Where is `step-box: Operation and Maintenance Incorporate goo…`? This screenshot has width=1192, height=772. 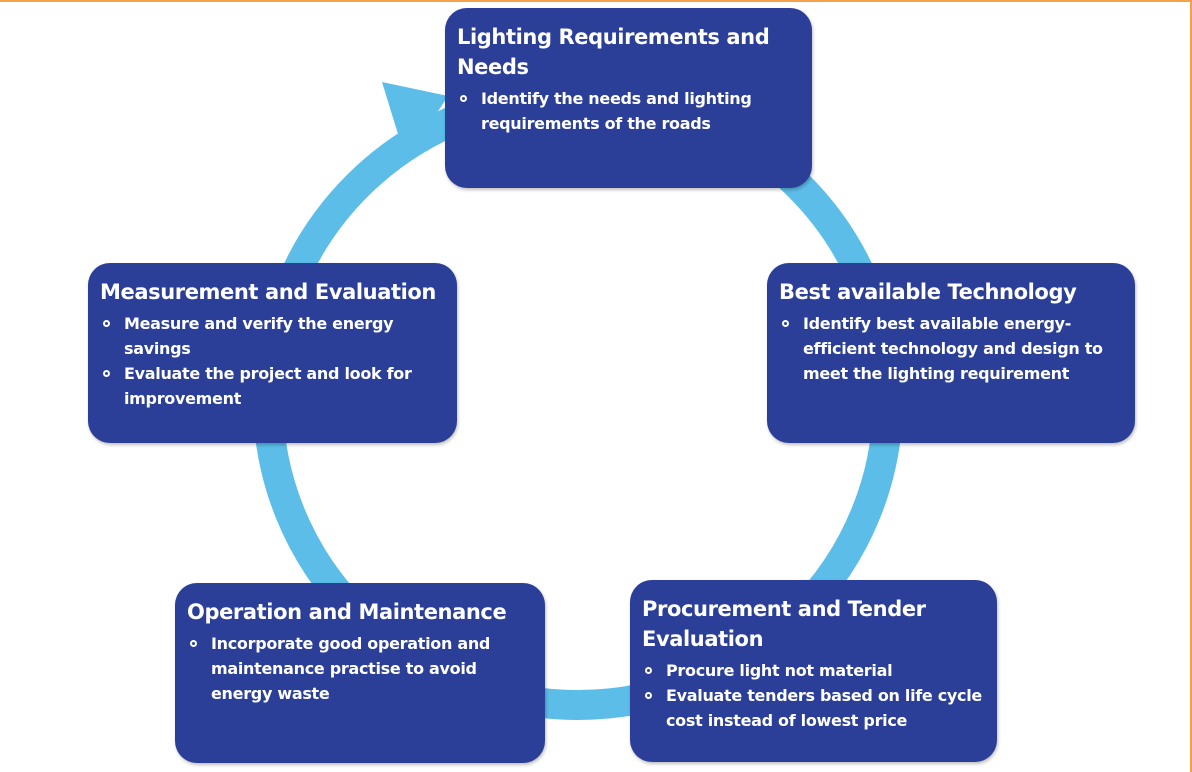 step-box: Operation and Maintenance Incorporate goo… is located at coordinates (360, 673).